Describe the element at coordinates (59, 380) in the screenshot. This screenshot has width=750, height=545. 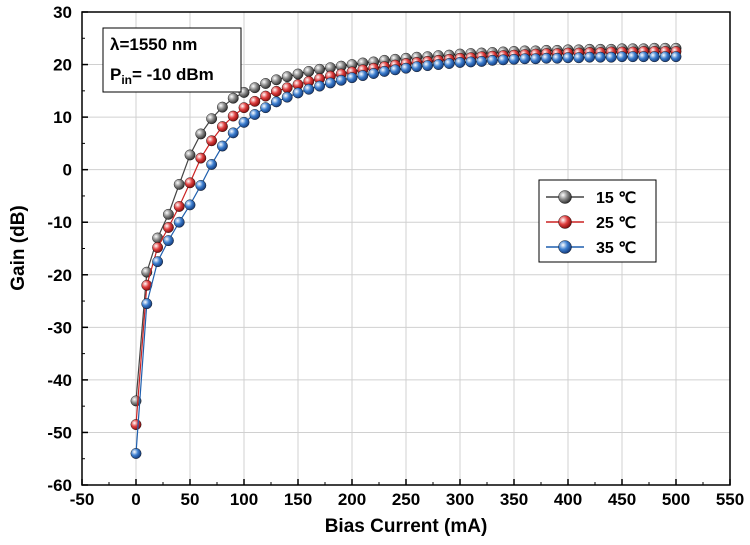
I see `y-tick-label: -40` at that location.